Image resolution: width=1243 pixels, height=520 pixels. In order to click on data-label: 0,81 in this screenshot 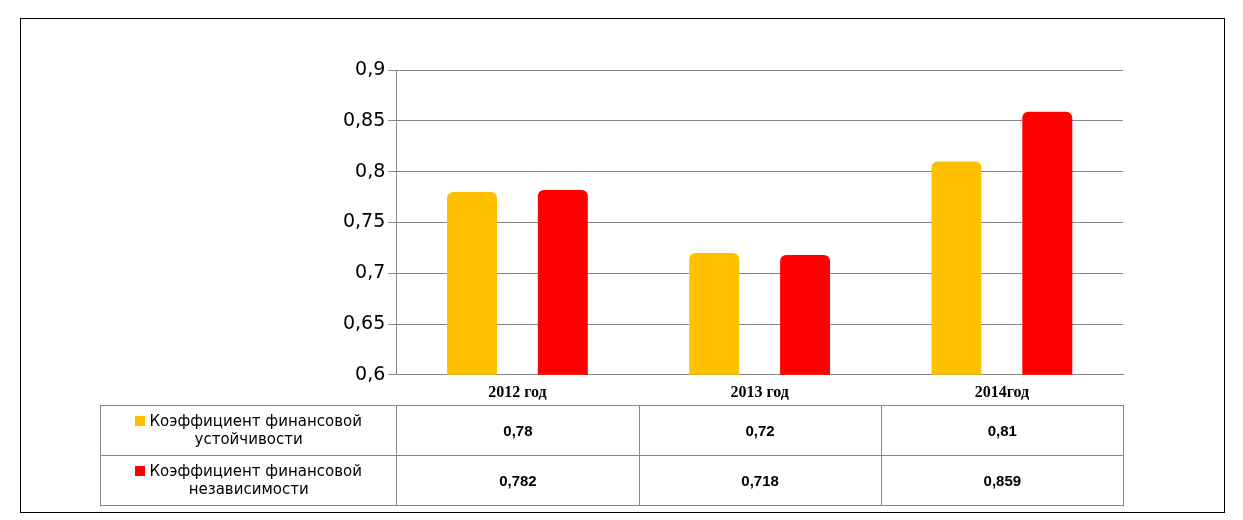, I will do `click(1002, 430)`.